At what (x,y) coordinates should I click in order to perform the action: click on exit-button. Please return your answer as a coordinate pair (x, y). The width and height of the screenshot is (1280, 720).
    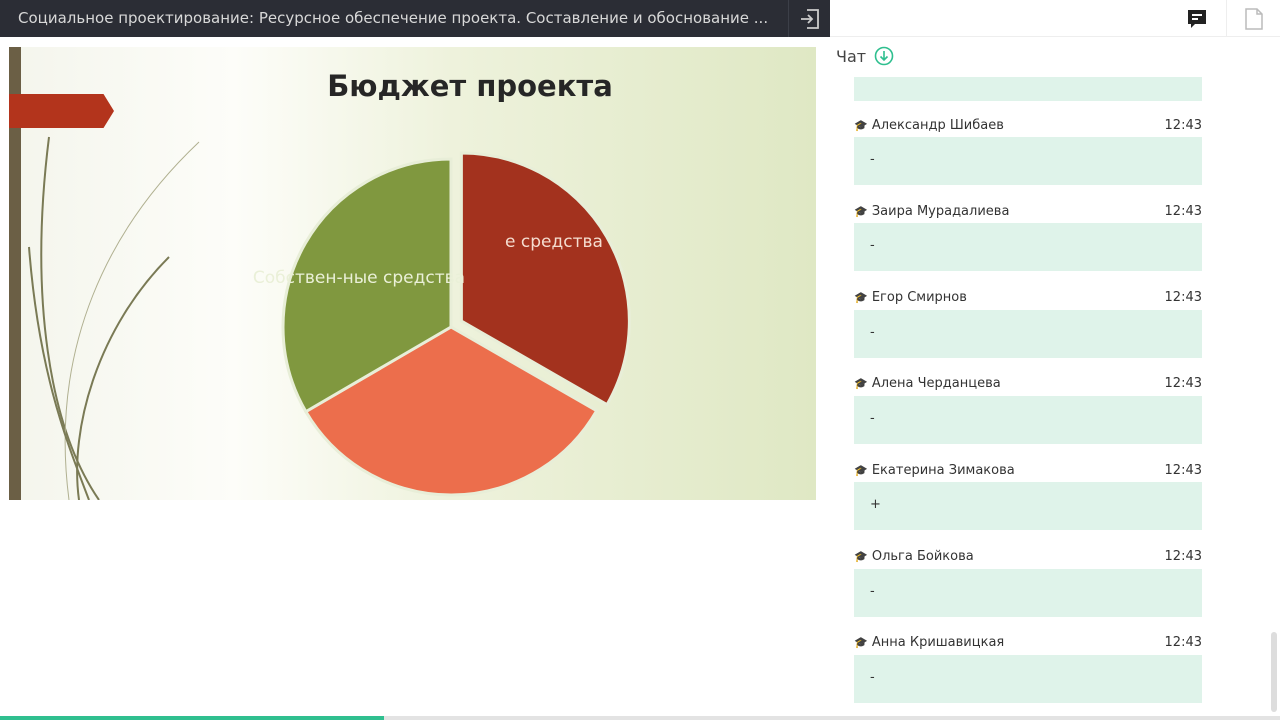
    Looking at the image, I should click on (809, 18).